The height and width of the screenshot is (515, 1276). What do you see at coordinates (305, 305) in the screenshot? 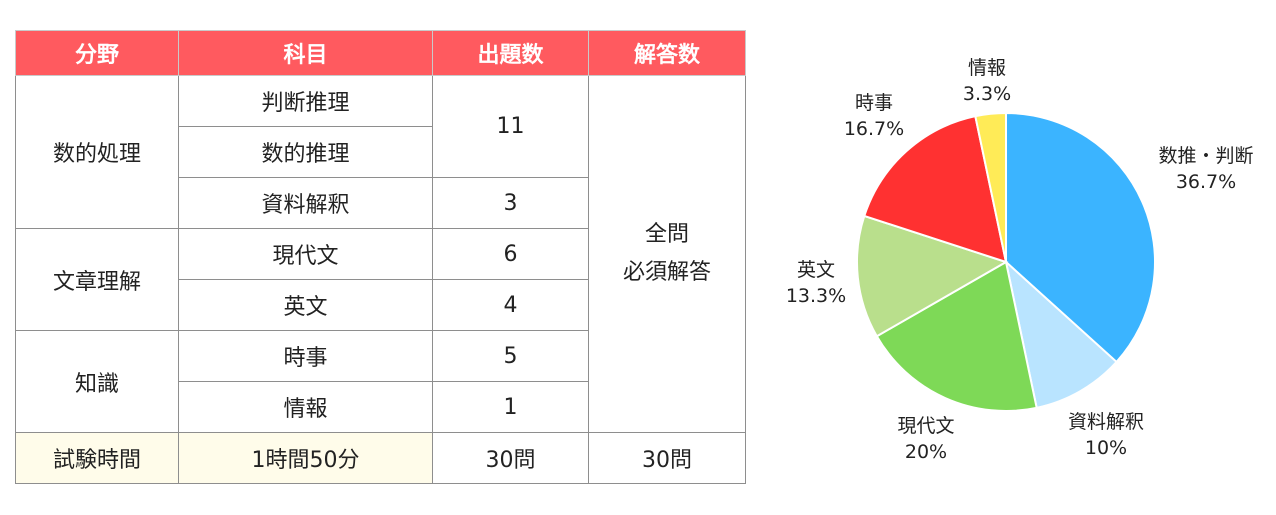
I see `subject-cell: 英文` at bounding box center [305, 305].